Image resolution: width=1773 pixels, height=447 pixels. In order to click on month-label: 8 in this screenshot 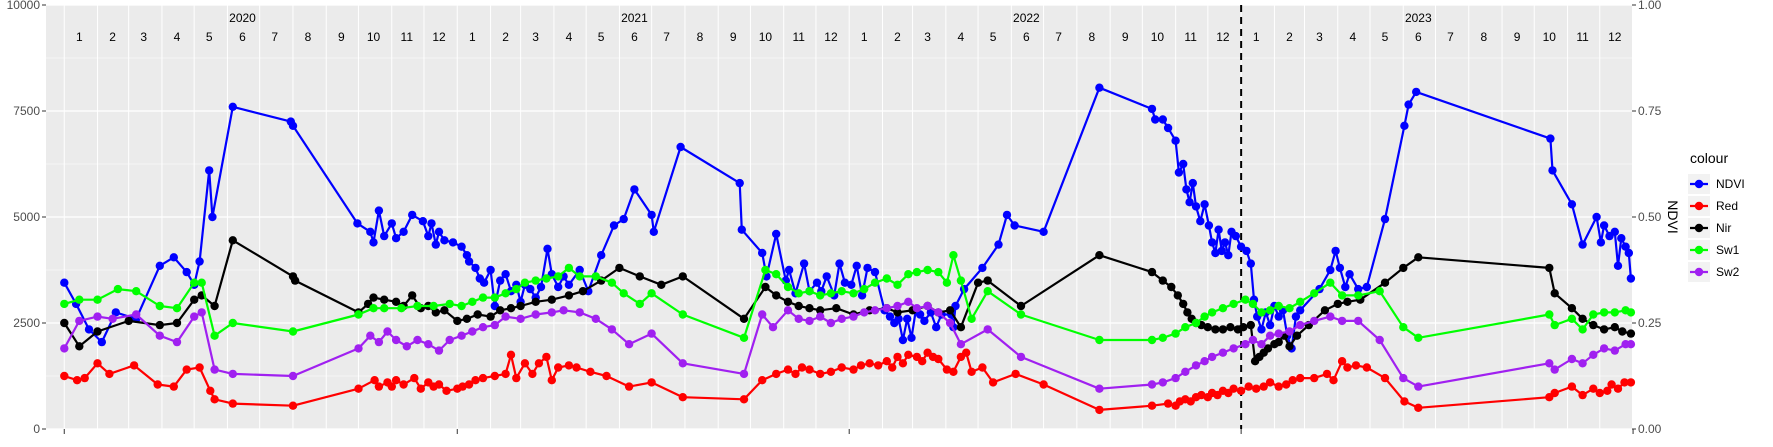, I will do `click(1483, 37)`.